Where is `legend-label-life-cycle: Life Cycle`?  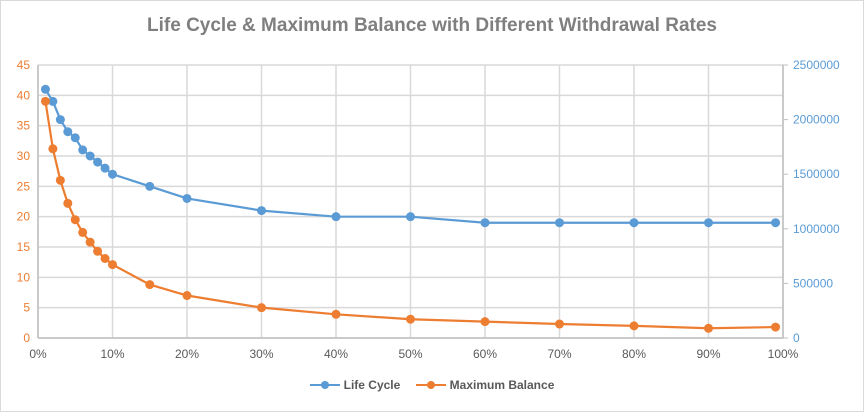 legend-label-life-cycle: Life Cycle is located at coordinates (372, 385).